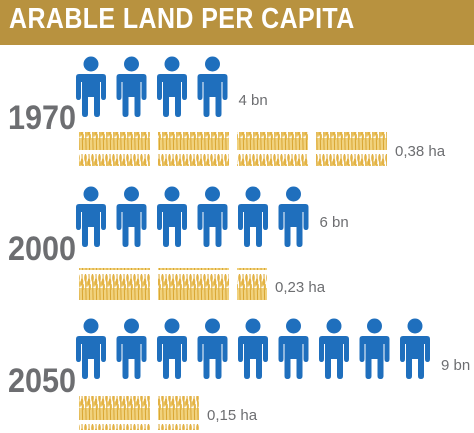 This screenshot has width=474, height=433. Describe the element at coordinates (232, 415) in the screenshot. I see `land-label: 0,15 ha` at that location.